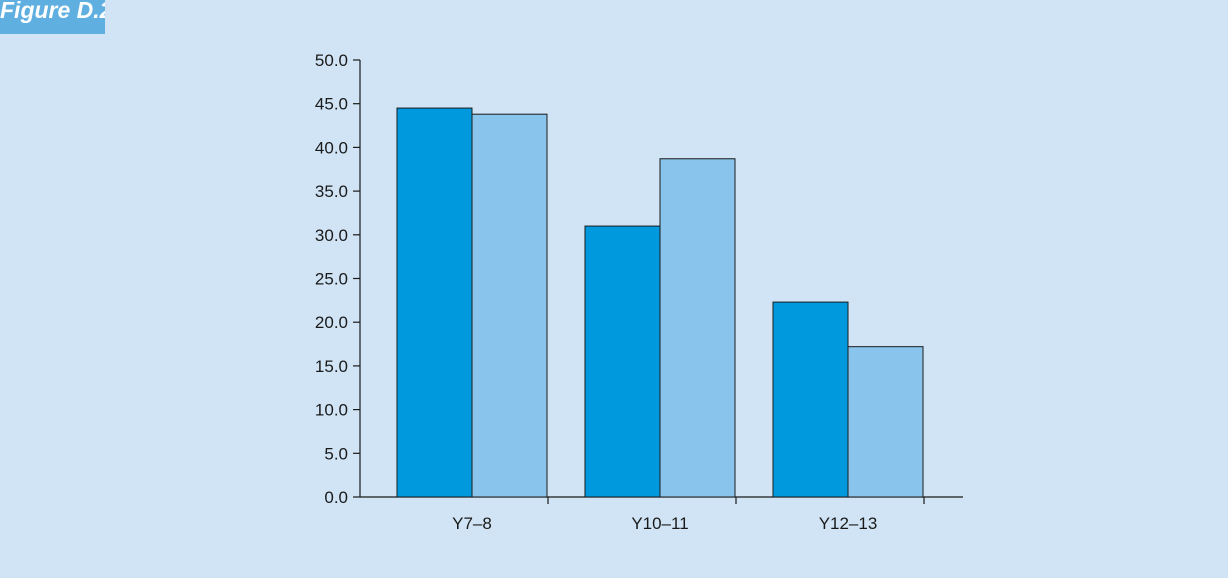 Image resolution: width=1228 pixels, height=578 pixels. What do you see at coordinates (331, 191) in the screenshot?
I see `y-tick-label-7: 35.0` at bounding box center [331, 191].